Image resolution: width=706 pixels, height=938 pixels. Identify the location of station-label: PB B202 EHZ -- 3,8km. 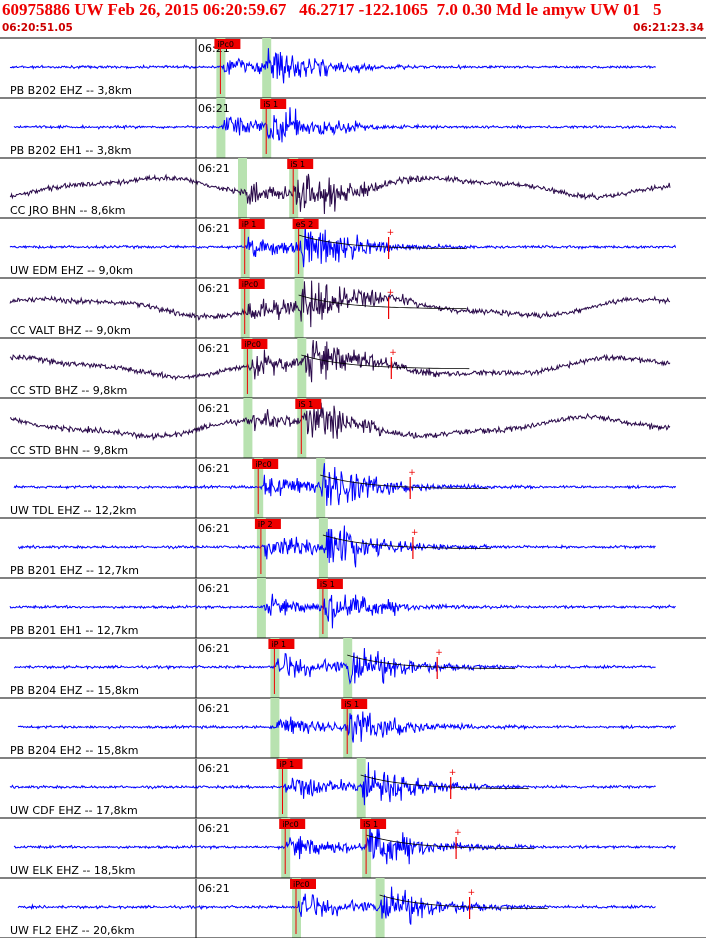
(71, 90).